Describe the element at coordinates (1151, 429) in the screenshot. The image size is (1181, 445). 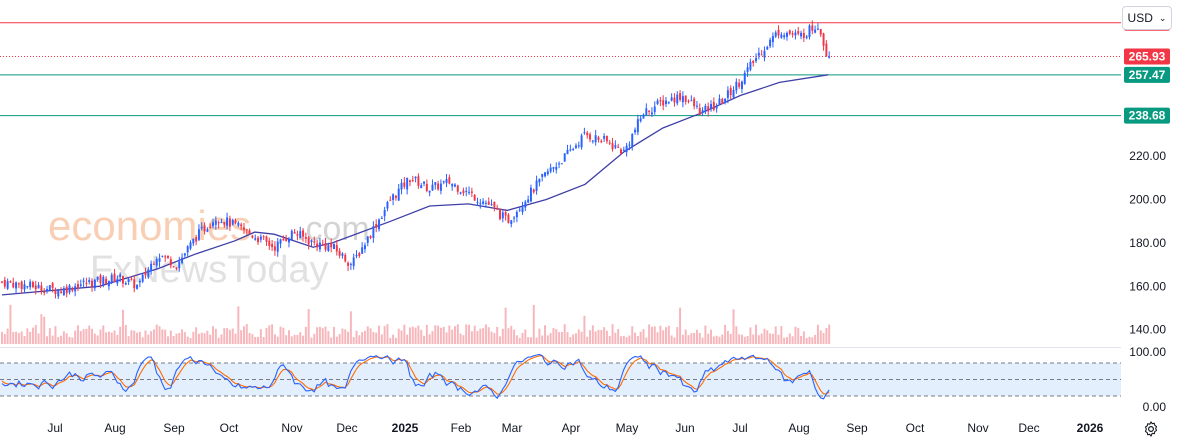
I see `gear-icon` at that location.